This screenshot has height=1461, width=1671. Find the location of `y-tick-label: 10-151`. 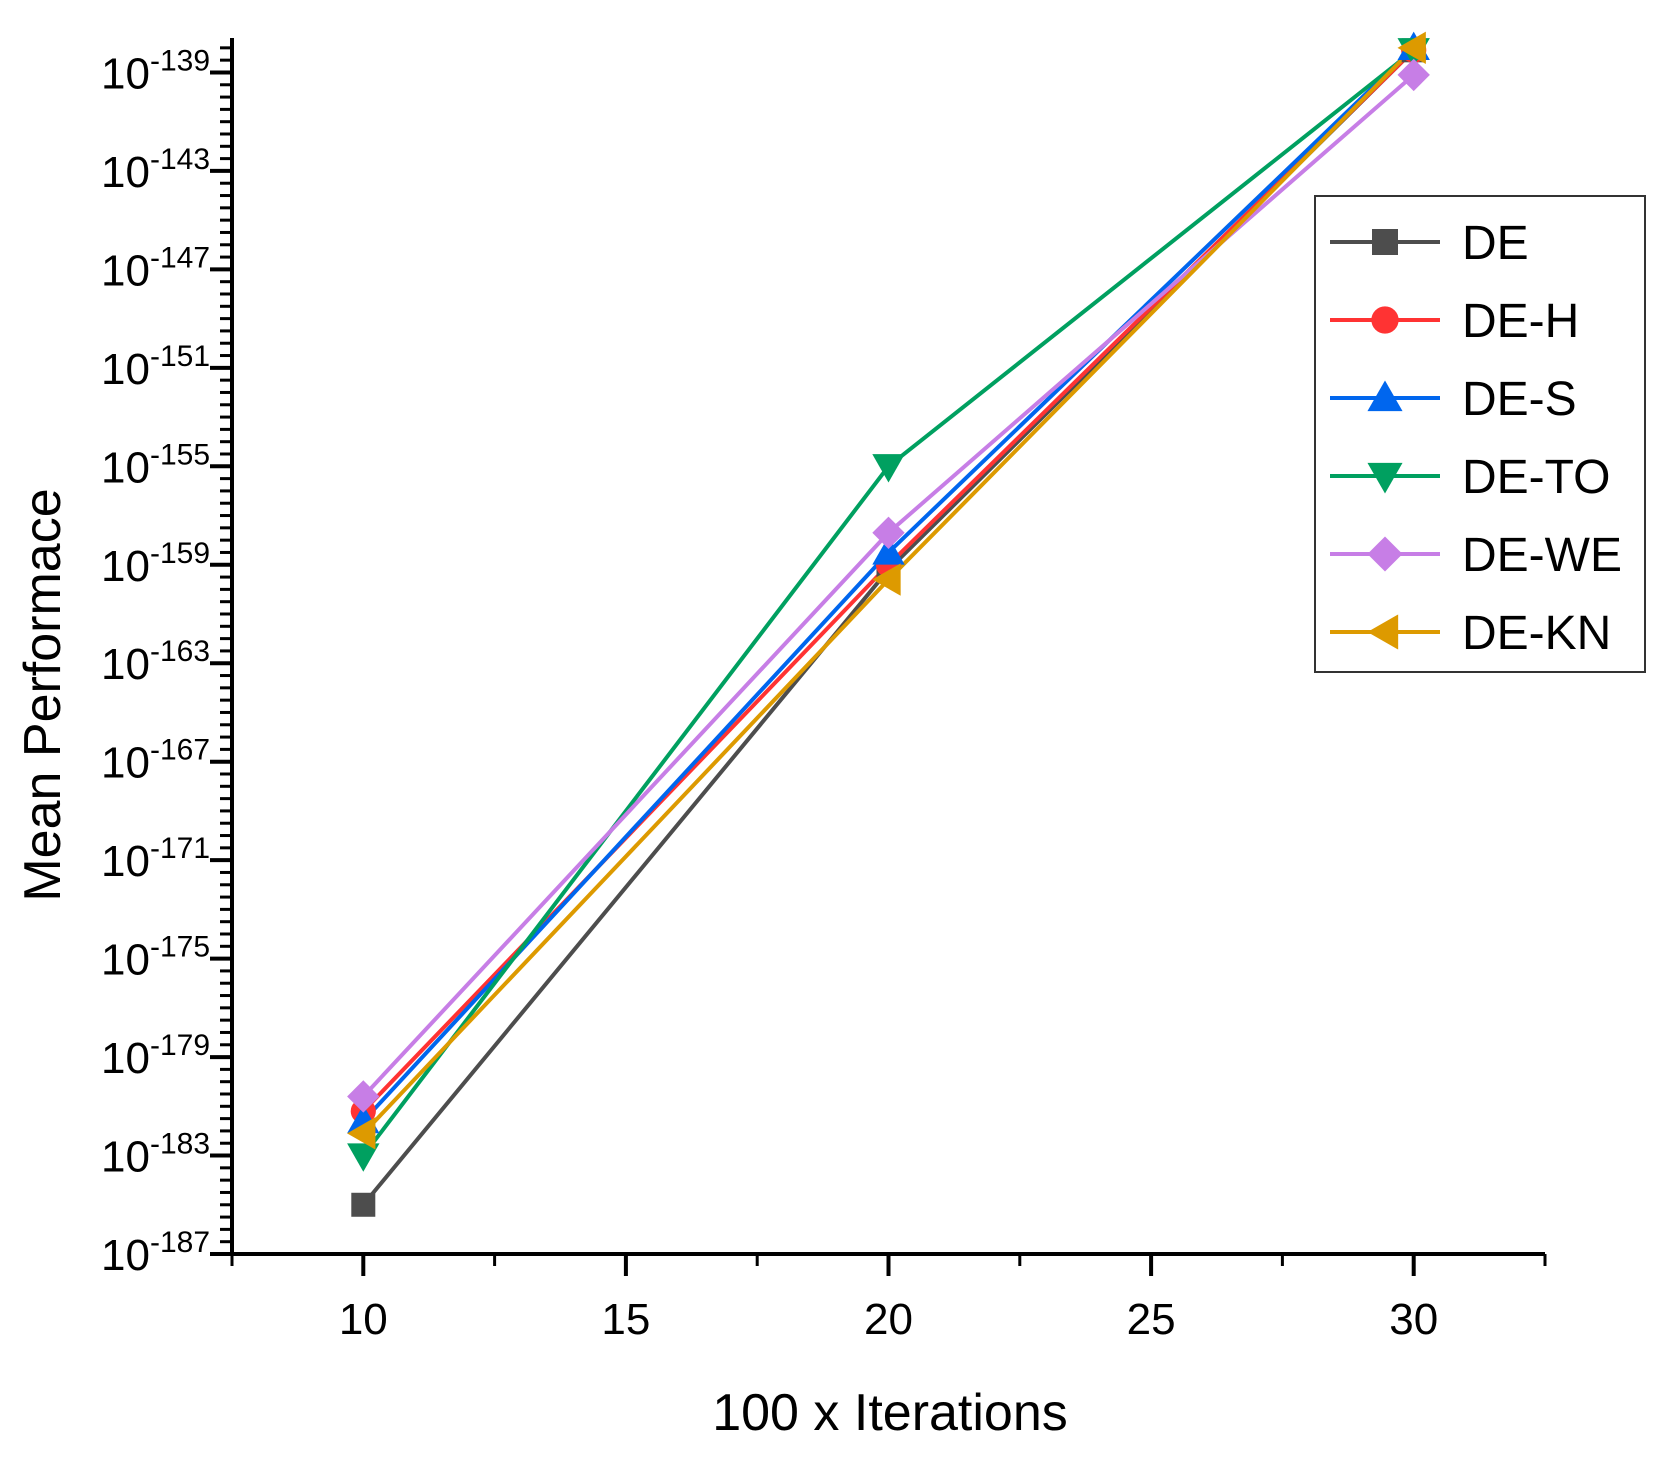

y-tick-label: 10-151 is located at coordinates (155, 367).